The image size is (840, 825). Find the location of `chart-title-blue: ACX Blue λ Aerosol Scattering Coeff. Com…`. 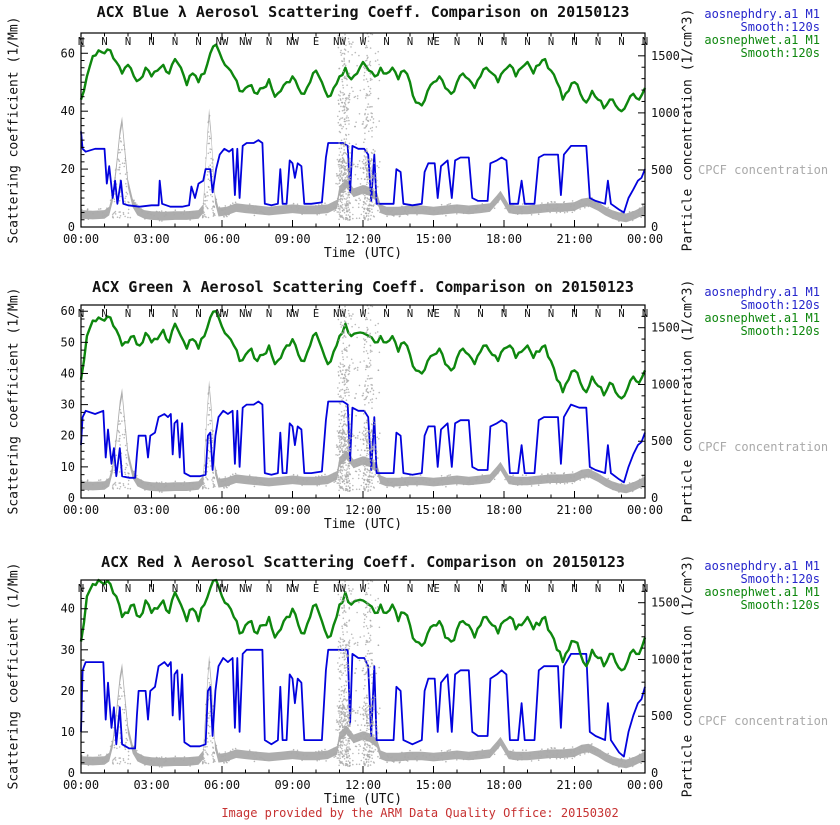

chart-title-blue: ACX Blue λ Aerosol Scattering Coeff. Com… is located at coordinates (363, 12).